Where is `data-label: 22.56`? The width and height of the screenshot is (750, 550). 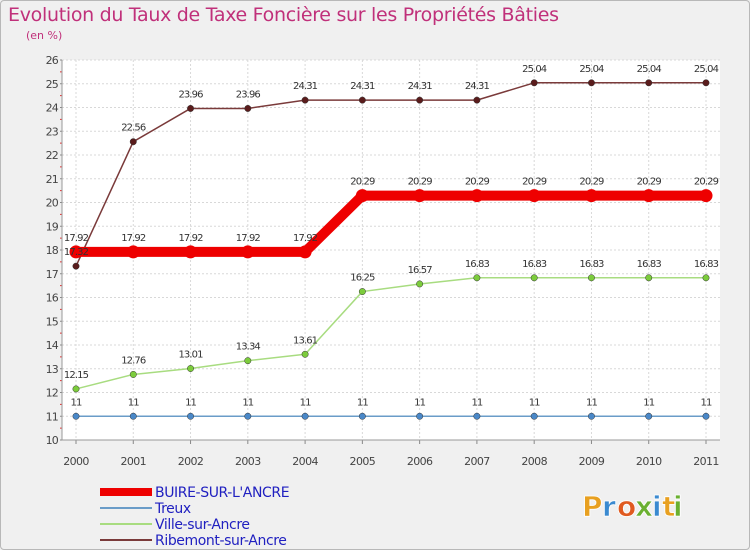
data-label: 22.56 is located at coordinates (133, 128).